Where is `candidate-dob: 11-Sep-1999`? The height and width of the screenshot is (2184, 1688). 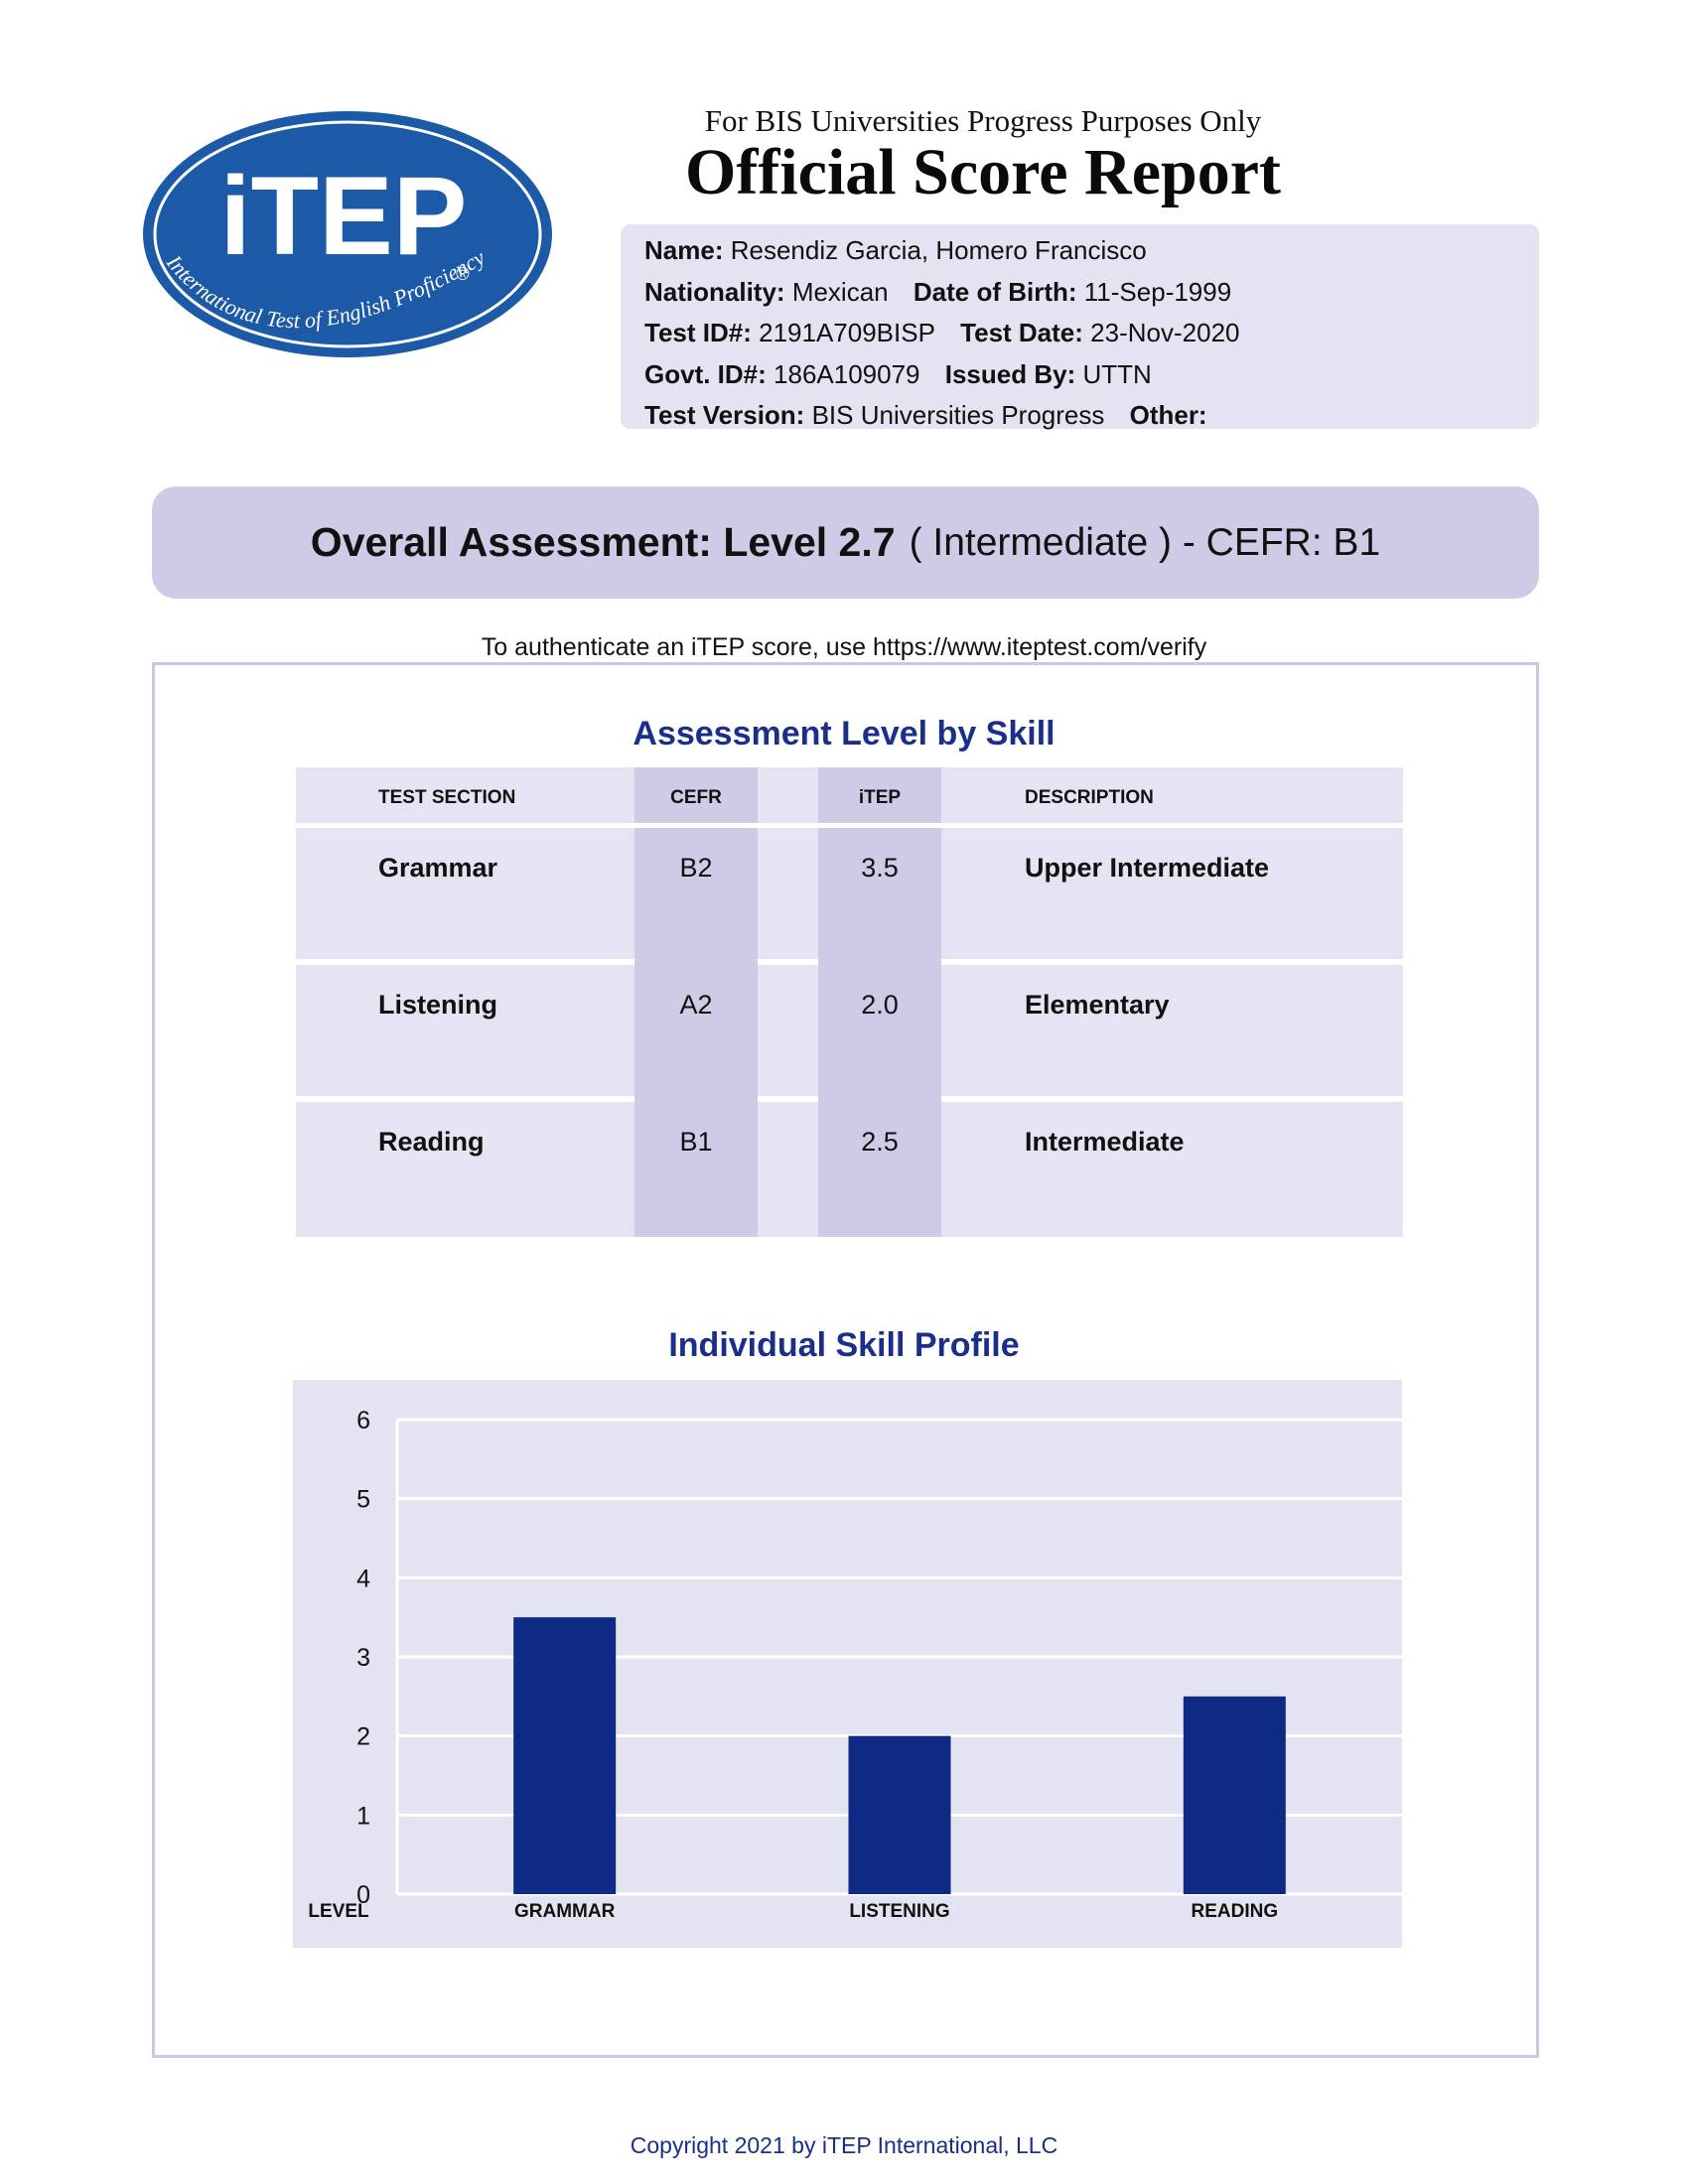
candidate-dob: 11-Sep-1999 is located at coordinates (1157, 291).